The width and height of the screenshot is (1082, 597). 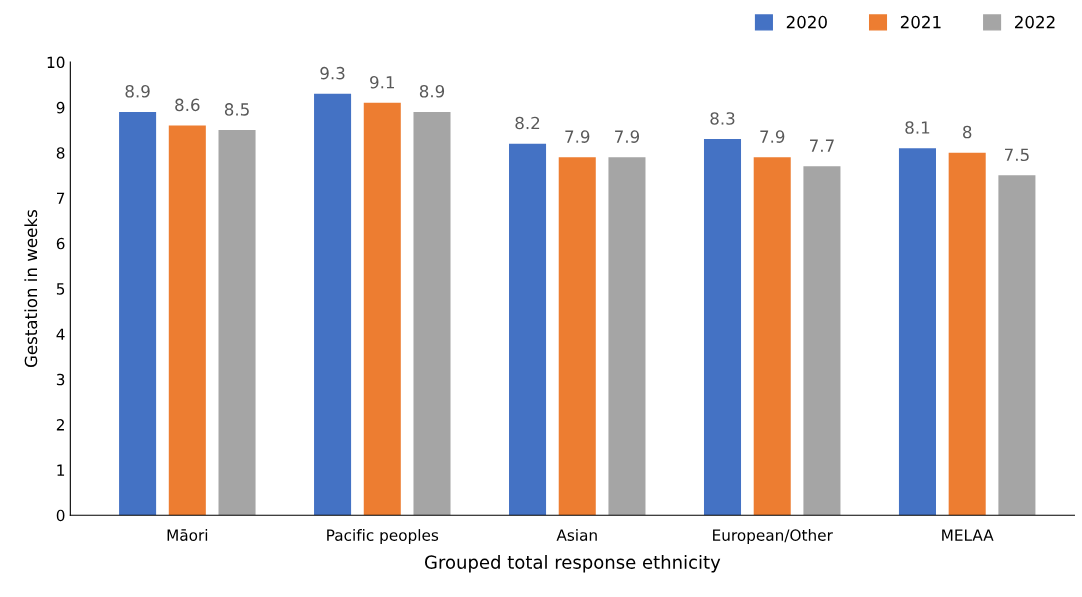 I want to click on x-tick-label: MELAA, so click(x=968, y=535).